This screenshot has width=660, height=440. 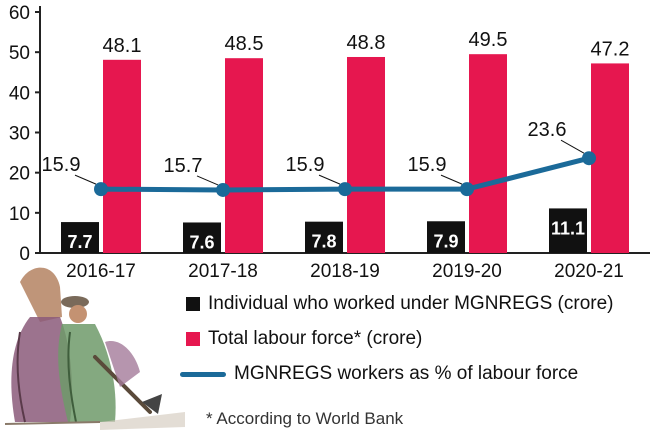 I want to click on legend-item-red-bar: Total labour force* (crore), so click(x=304, y=339).